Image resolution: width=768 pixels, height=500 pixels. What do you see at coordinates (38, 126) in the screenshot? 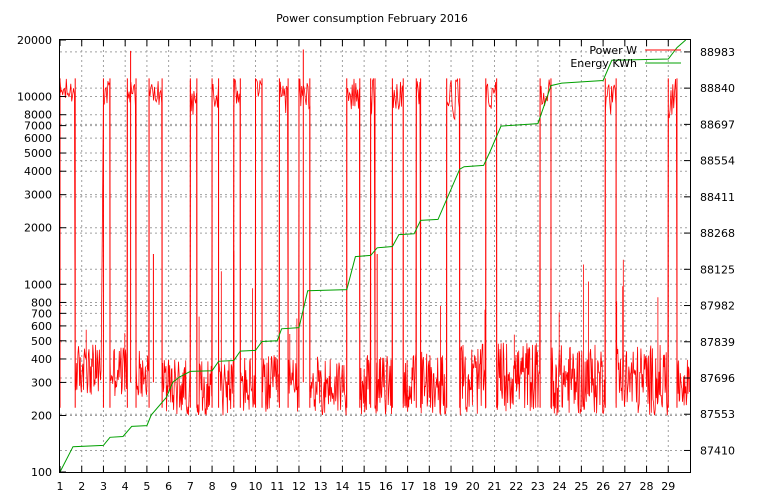
I see `y-tick-label: 7000` at bounding box center [38, 126].